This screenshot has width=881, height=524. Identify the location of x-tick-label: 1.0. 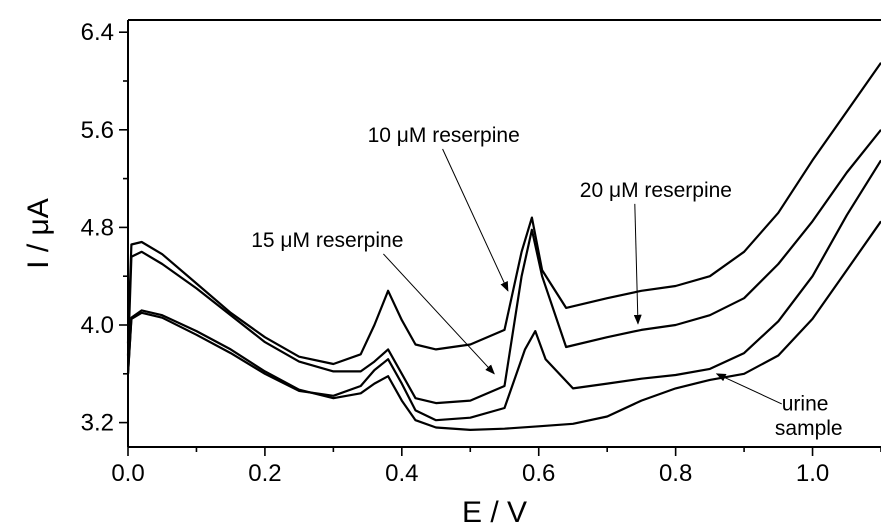
(812, 473).